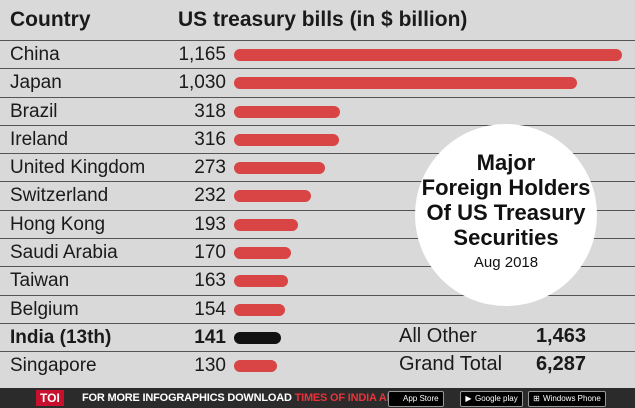 Image resolution: width=635 pixels, height=408 pixels. I want to click on value-label: 1,030, so click(202, 83).